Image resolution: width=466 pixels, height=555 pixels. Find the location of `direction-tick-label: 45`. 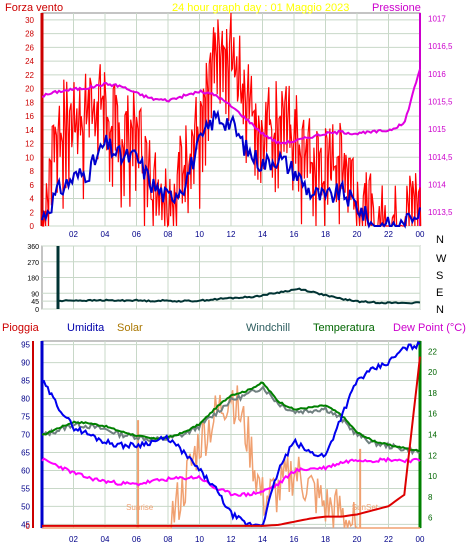

direction-tick-label: 45 is located at coordinates (35, 302).